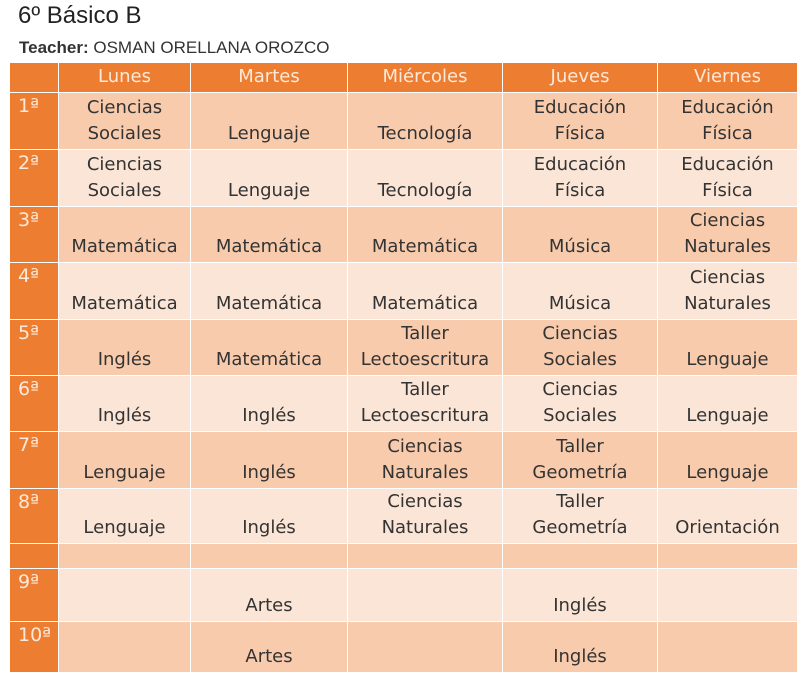 Image resolution: width=799 pixels, height=673 pixels. Describe the element at coordinates (34, 121) in the screenshot. I see `period-label: 1ª` at that location.